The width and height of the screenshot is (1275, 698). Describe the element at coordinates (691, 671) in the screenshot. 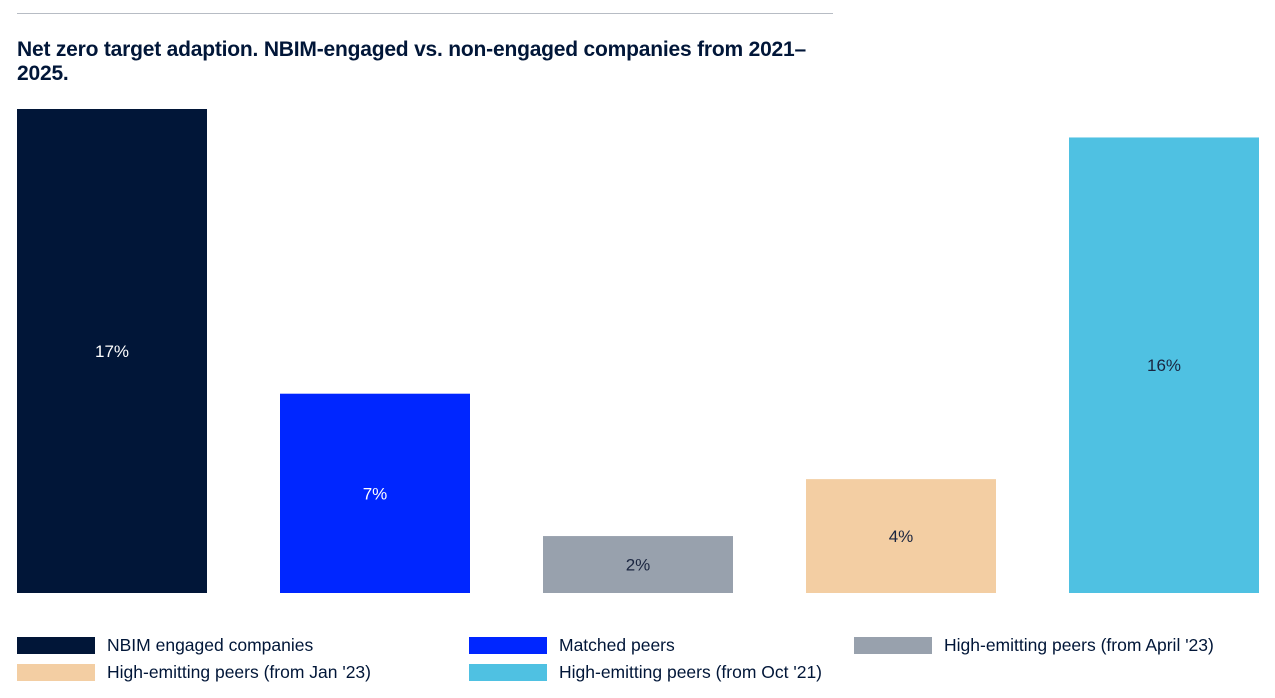

I see `legend-label: High-emitting peers (from Oct '21)` at that location.